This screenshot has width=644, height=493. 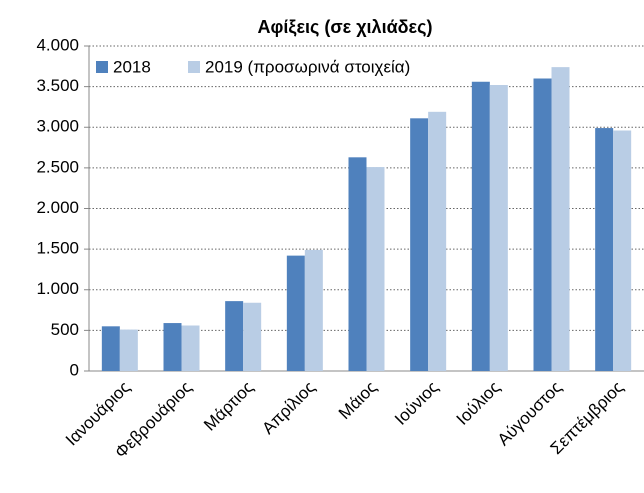 I want to click on y-tick-label: 1.000, so click(x=57, y=288).